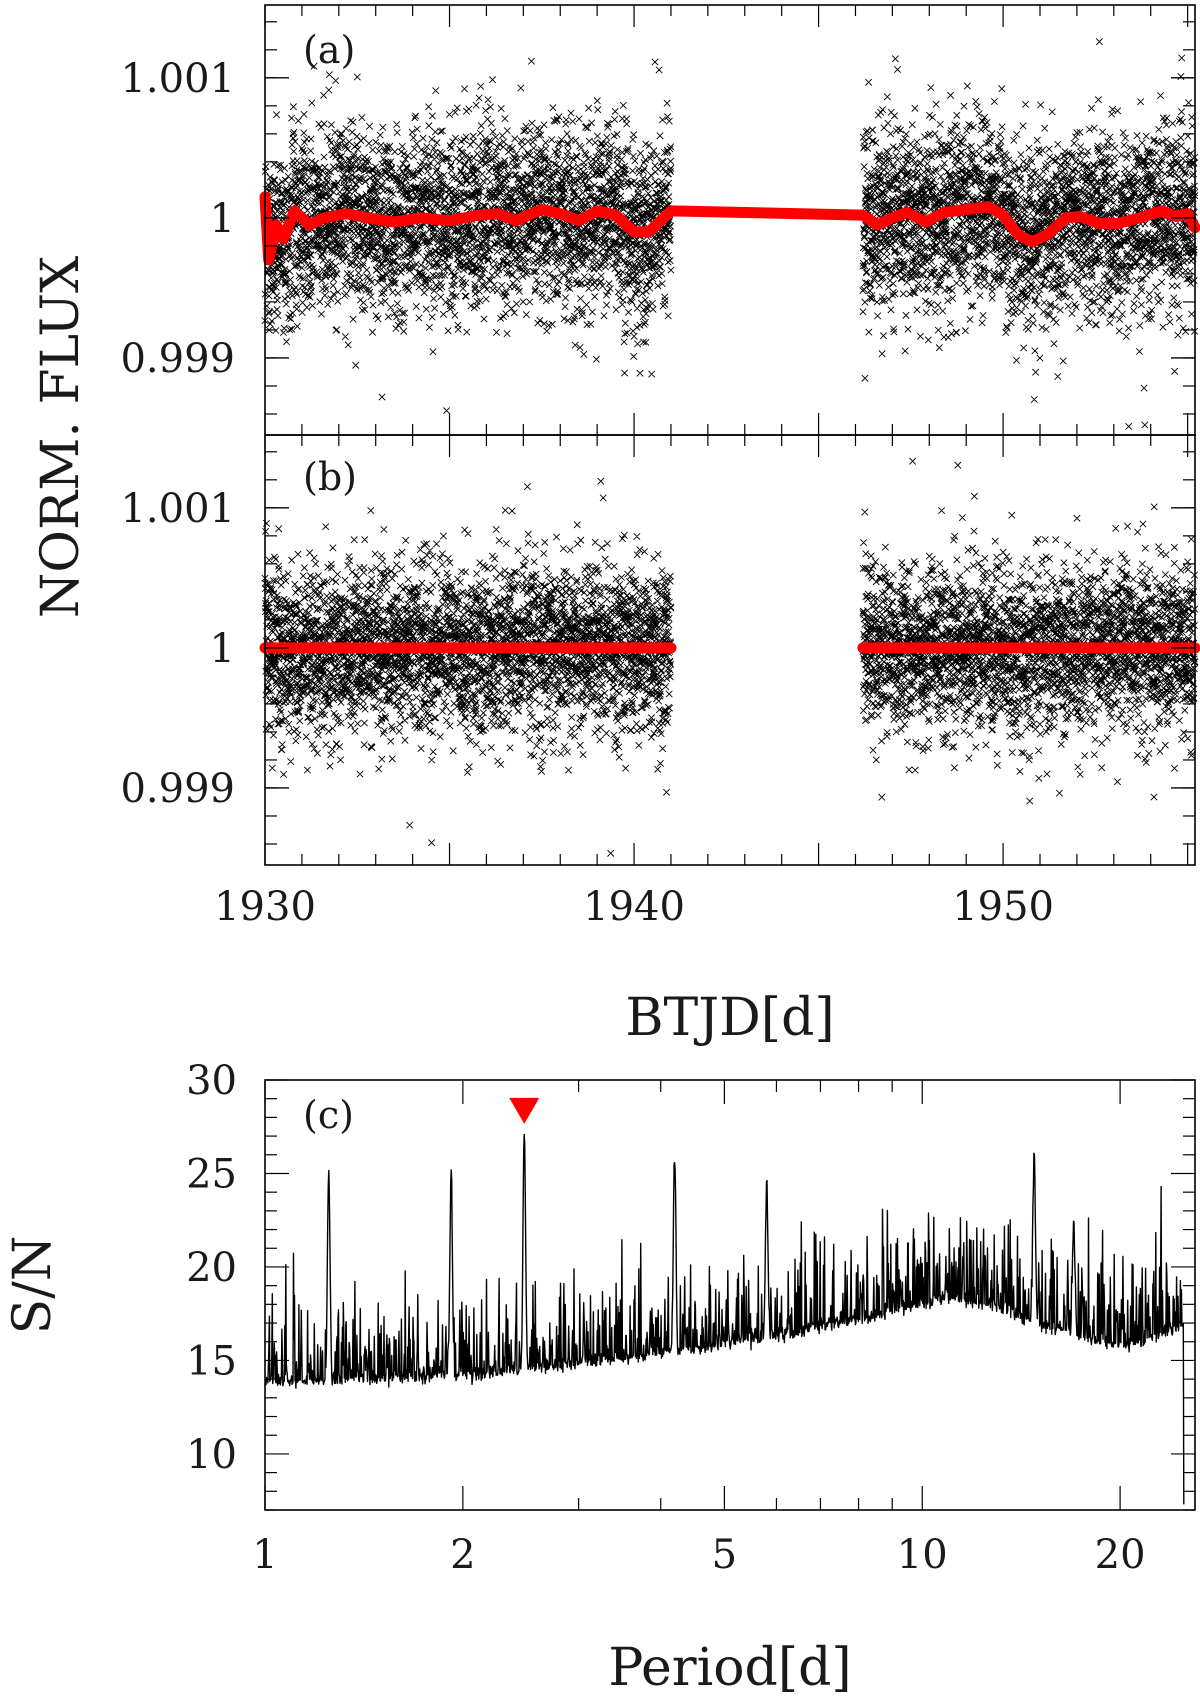 Image resolution: width=1200 pixels, height=1700 pixels. I want to click on panel-c-x-tick-label: 1, so click(264, 1555).